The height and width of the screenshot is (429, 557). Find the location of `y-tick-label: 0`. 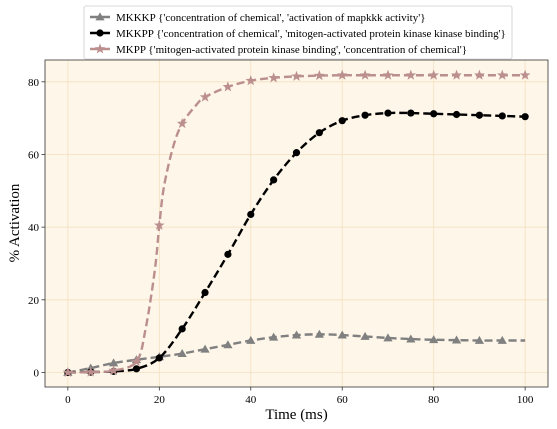

y-tick-label: 0 is located at coordinates (37, 373).